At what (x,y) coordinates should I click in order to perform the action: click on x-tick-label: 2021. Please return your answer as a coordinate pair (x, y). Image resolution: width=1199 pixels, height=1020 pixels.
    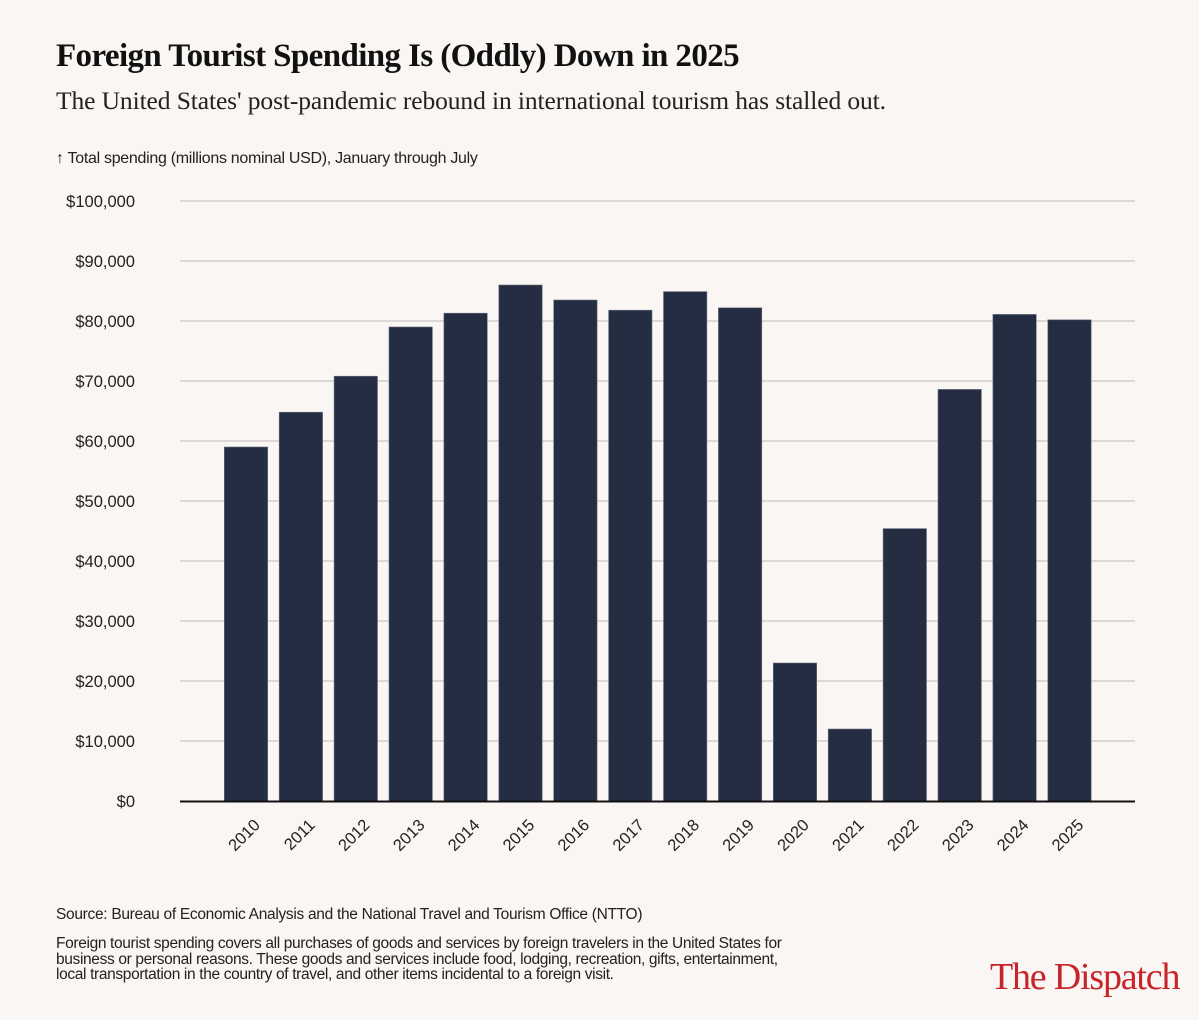
    Looking at the image, I should click on (848, 835).